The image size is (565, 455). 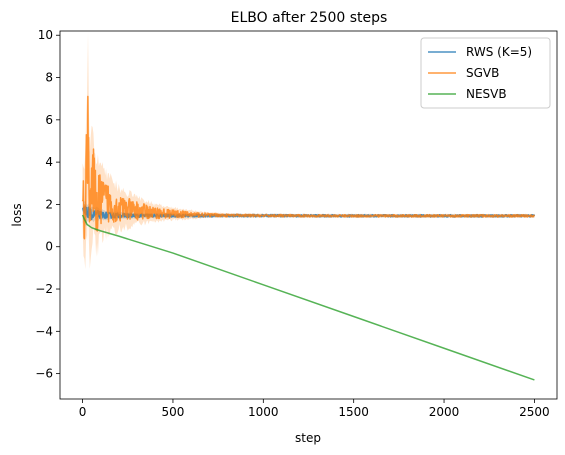 I want to click on y-tick-label: 4, so click(x=49, y=162).